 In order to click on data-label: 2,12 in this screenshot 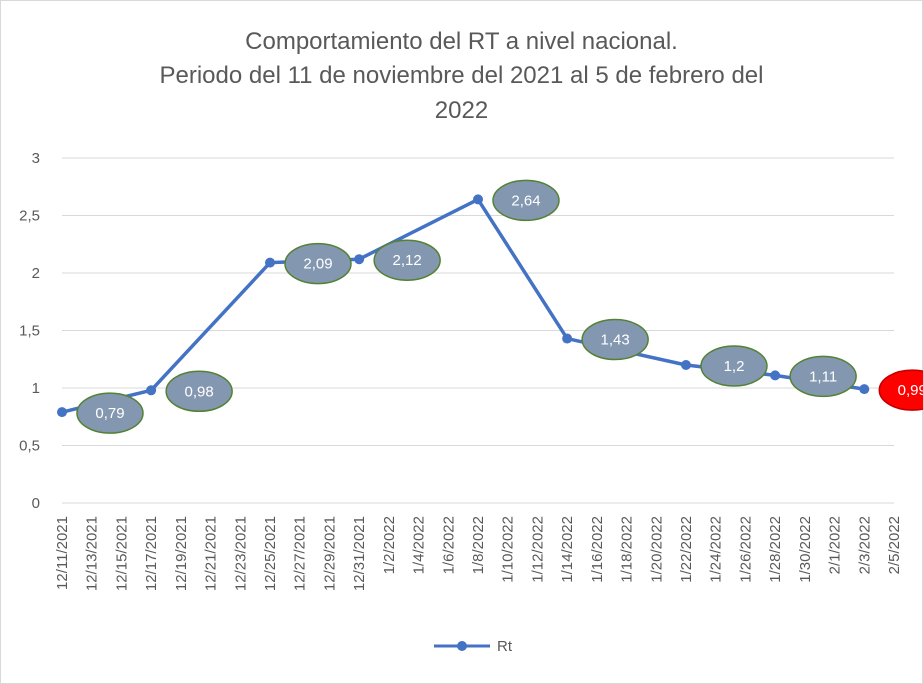, I will do `click(407, 260)`.